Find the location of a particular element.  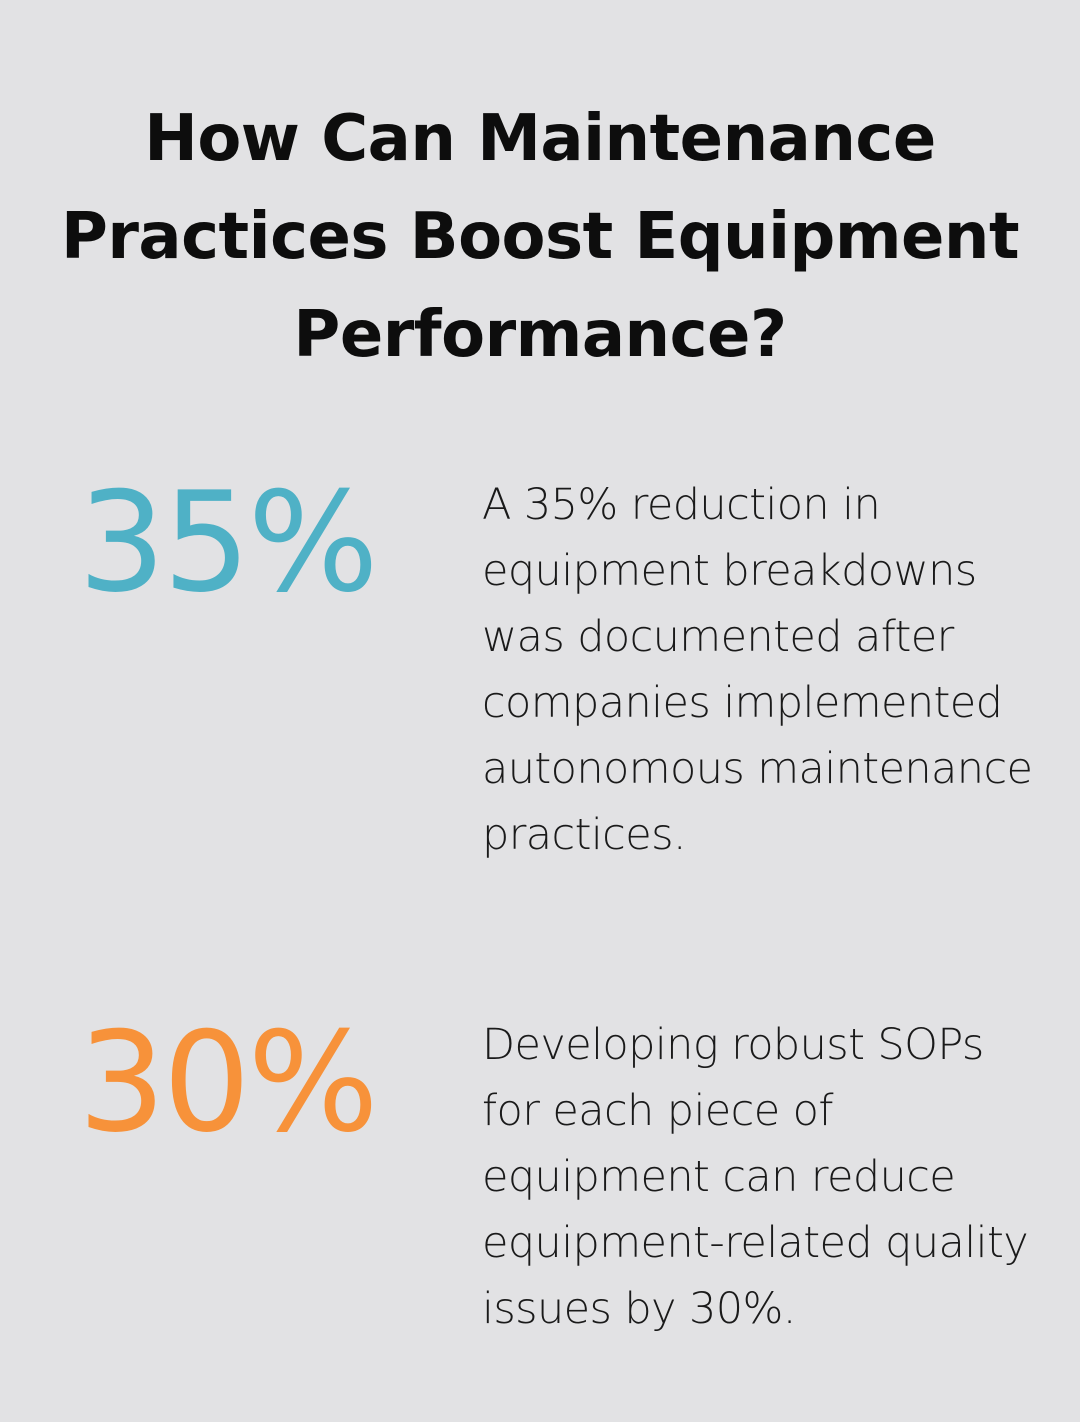

stat-value: 30% is located at coordinates (228, 1082).